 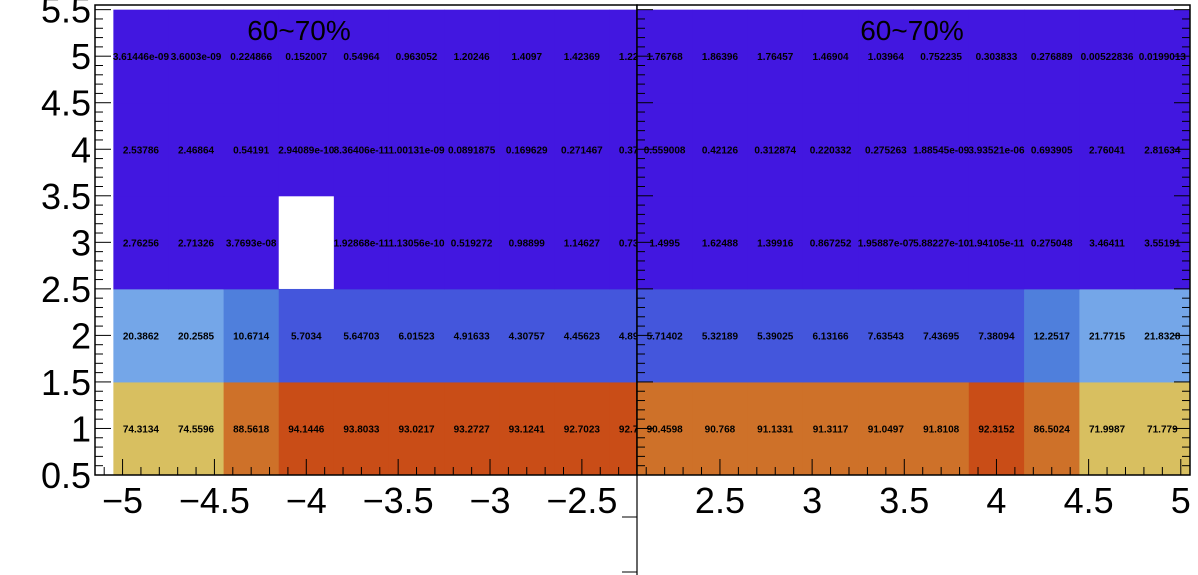 What do you see at coordinates (996, 500) in the screenshot?
I see `x-tick-label: 4` at bounding box center [996, 500].